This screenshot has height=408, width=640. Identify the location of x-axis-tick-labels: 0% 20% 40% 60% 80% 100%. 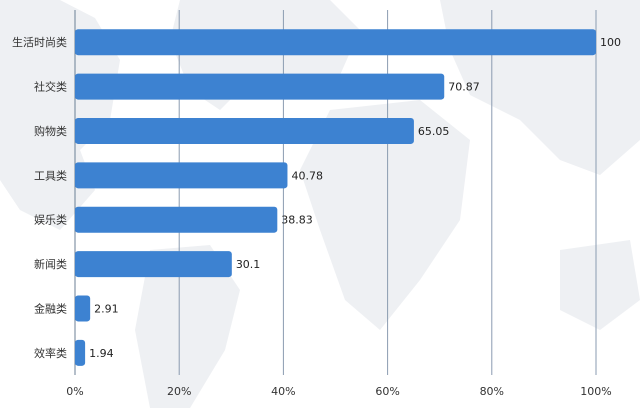
(338, 391).